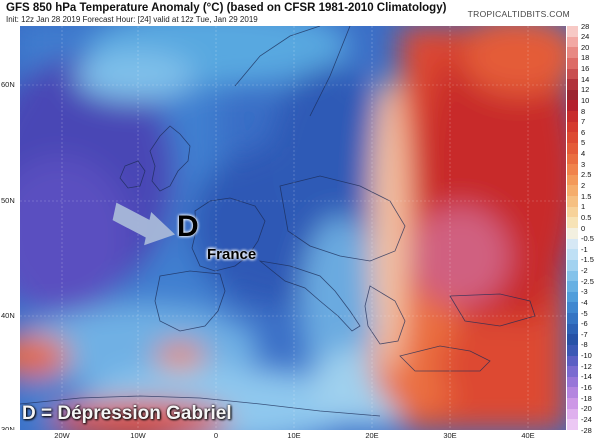  Describe the element at coordinates (584, 271) in the screenshot. I see `colorbar-tick-label: -2` at that location.